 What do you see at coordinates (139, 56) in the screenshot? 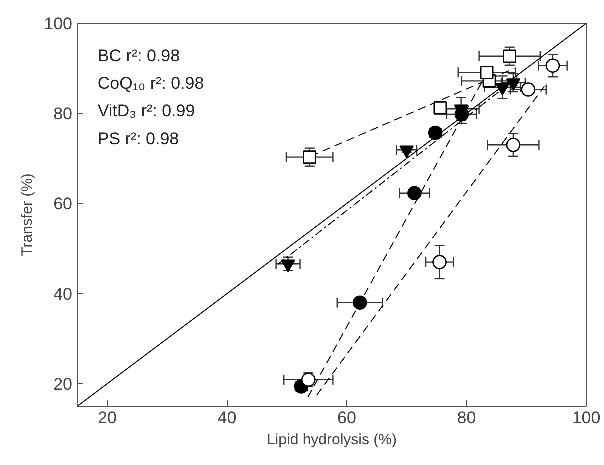
I see `annotation: BC r²: 0.98` at bounding box center [139, 56].